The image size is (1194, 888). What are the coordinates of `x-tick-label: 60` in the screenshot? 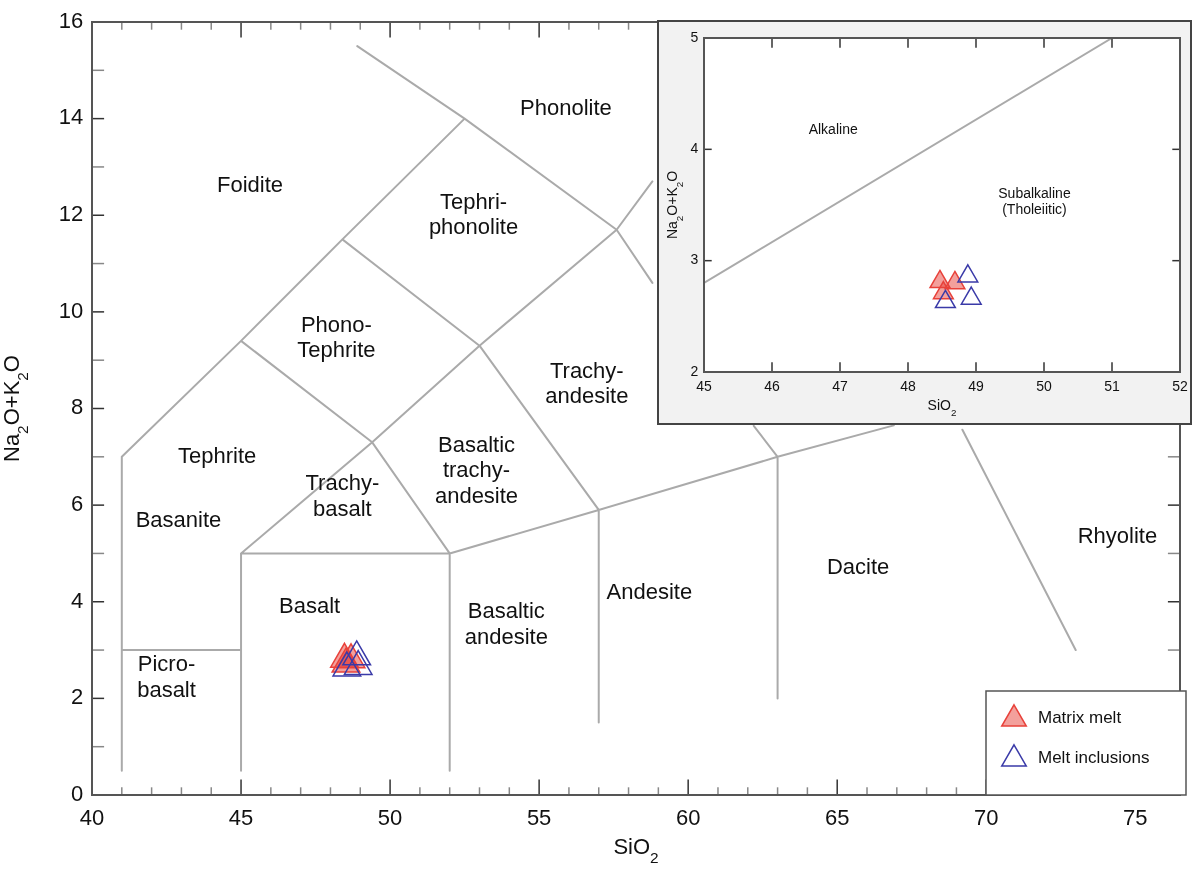 It's located at (688, 817).